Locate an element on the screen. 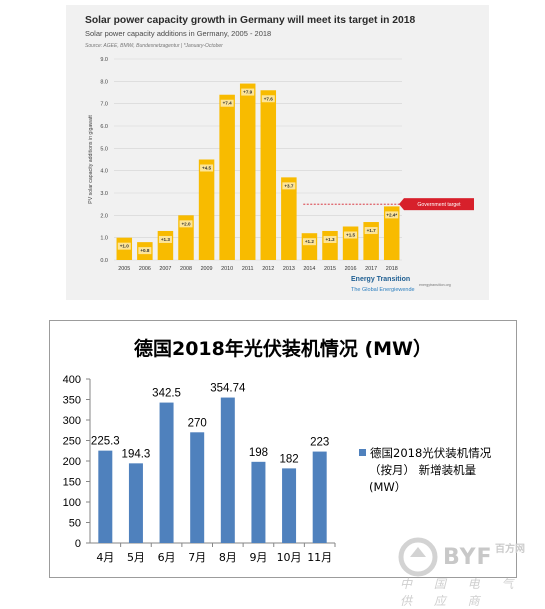 The height and width of the screenshot is (609, 545). x-tick-label: 2008 is located at coordinates (186, 269).